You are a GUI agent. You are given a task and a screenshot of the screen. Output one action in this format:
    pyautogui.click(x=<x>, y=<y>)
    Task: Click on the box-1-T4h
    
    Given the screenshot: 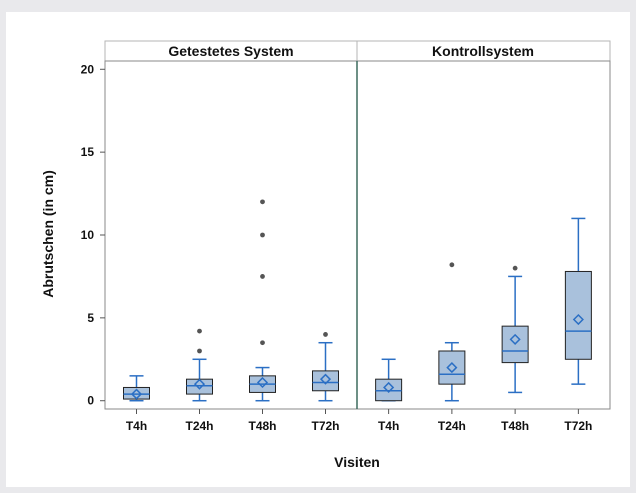 What is the action you would take?
    pyautogui.click(x=136, y=388)
    